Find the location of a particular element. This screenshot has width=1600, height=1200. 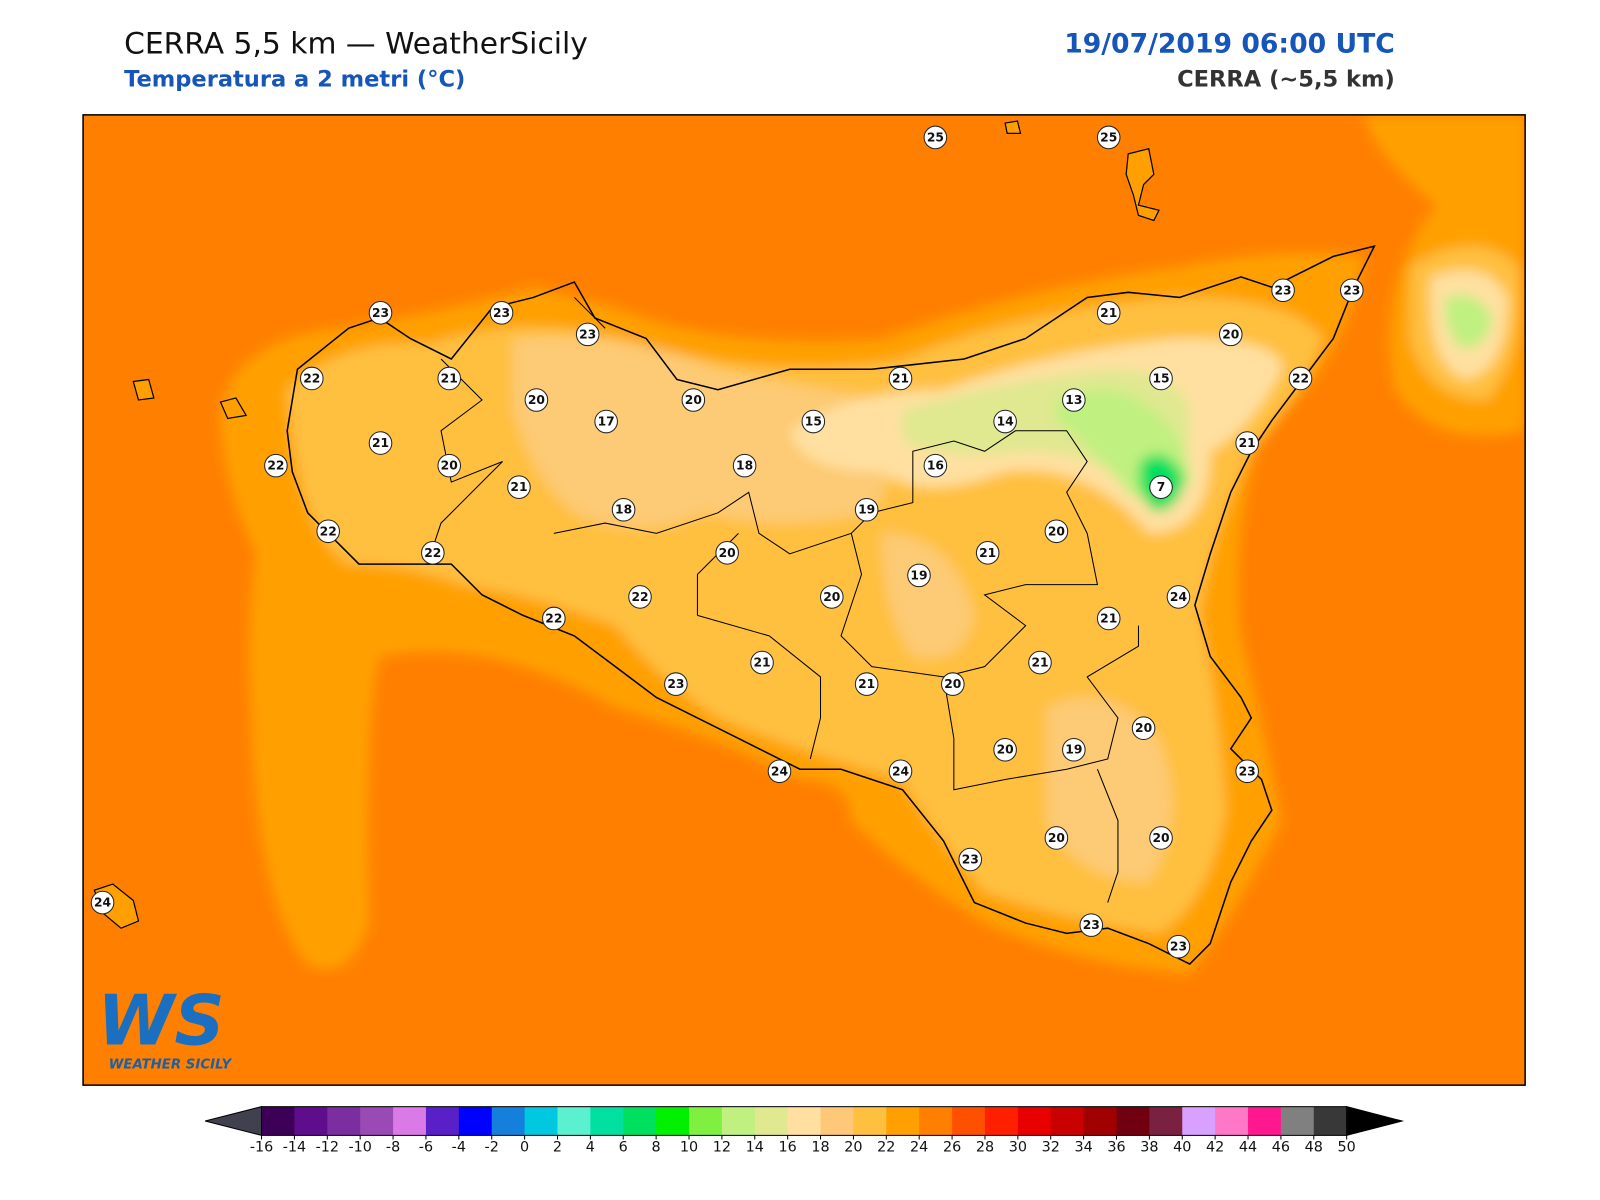

colorbar-tick-label: 26 is located at coordinates (952, 1148).